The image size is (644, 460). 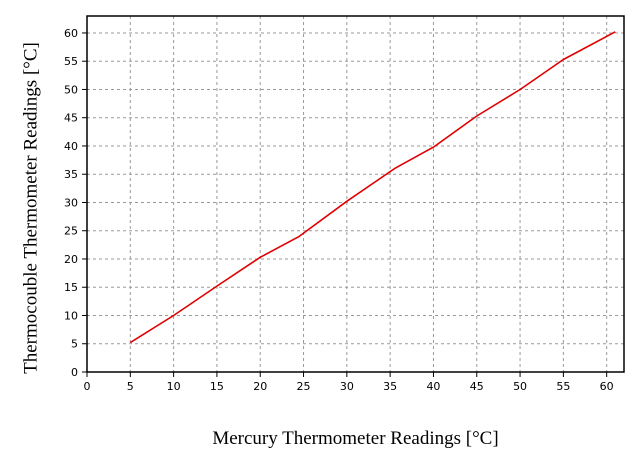 What do you see at coordinates (87, 386) in the screenshot?
I see `x-tick-label: 0` at bounding box center [87, 386].